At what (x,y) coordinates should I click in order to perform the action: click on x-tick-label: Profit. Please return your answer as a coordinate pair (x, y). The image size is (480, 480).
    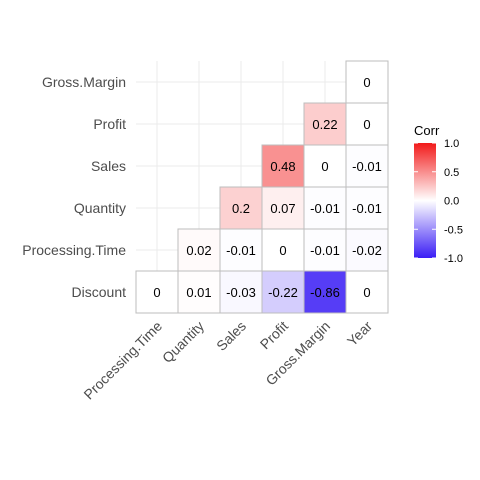
    Looking at the image, I should click on (274, 335).